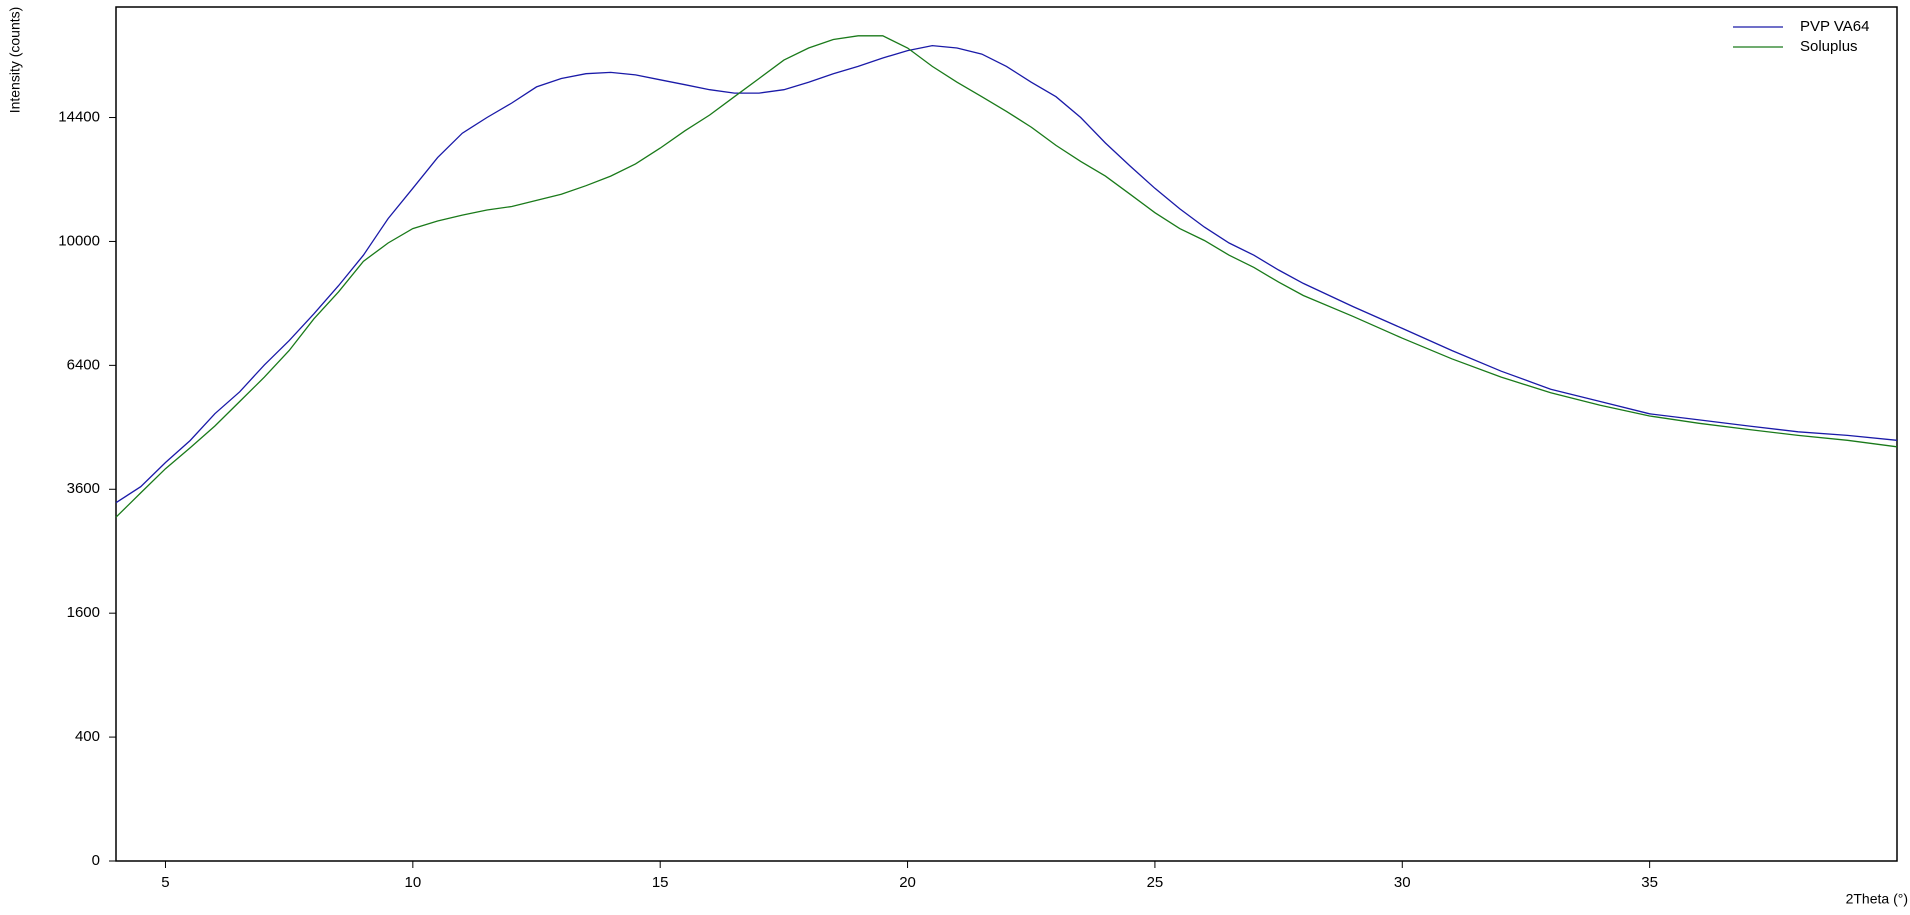 Image resolution: width=1910 pixels, height=915 pixels. I want to click on legend-label: Soluplus, so click(1829, 46).